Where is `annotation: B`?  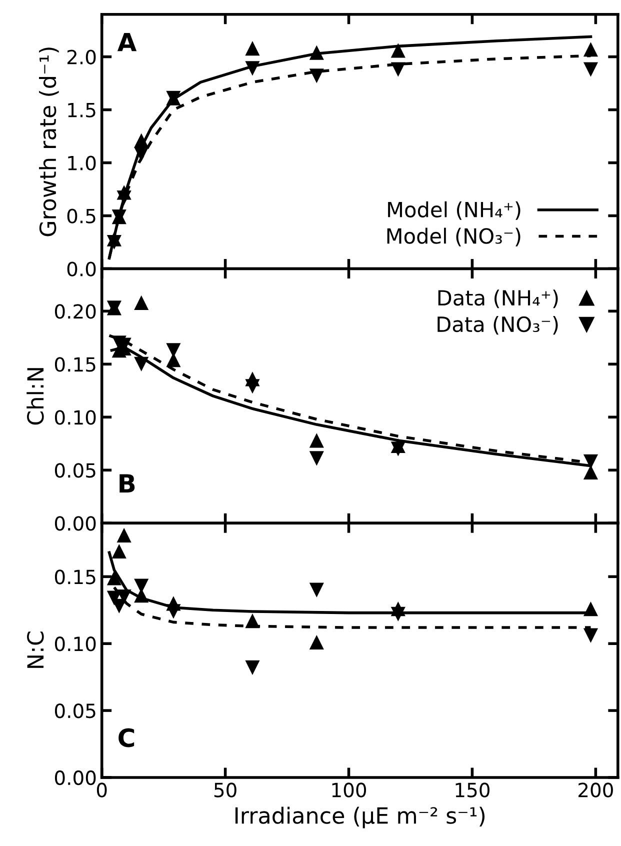 annotation: B is located at coordinates (127, 483).